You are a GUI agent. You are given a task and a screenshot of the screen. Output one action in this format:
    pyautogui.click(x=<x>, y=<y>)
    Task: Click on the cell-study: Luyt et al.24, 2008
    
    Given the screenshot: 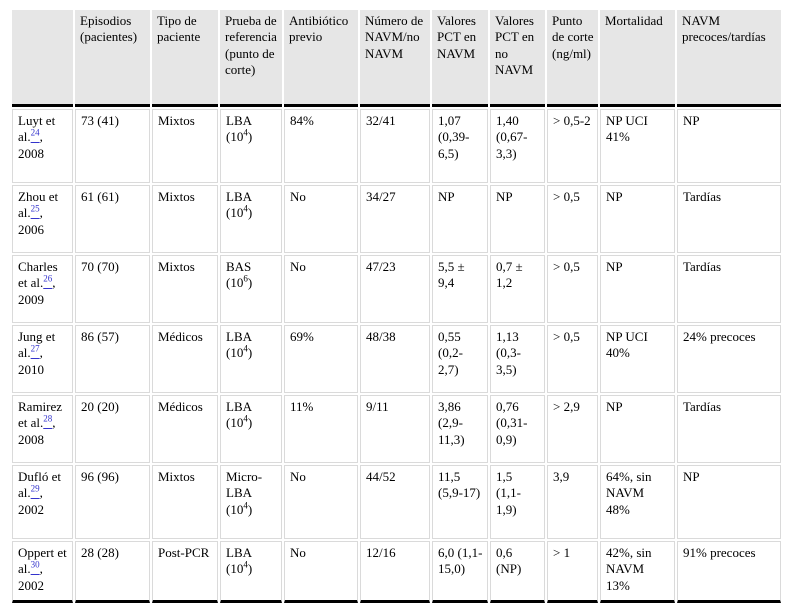 What is the action you would take?
    pyautogui.click(x=42, y=146)
    